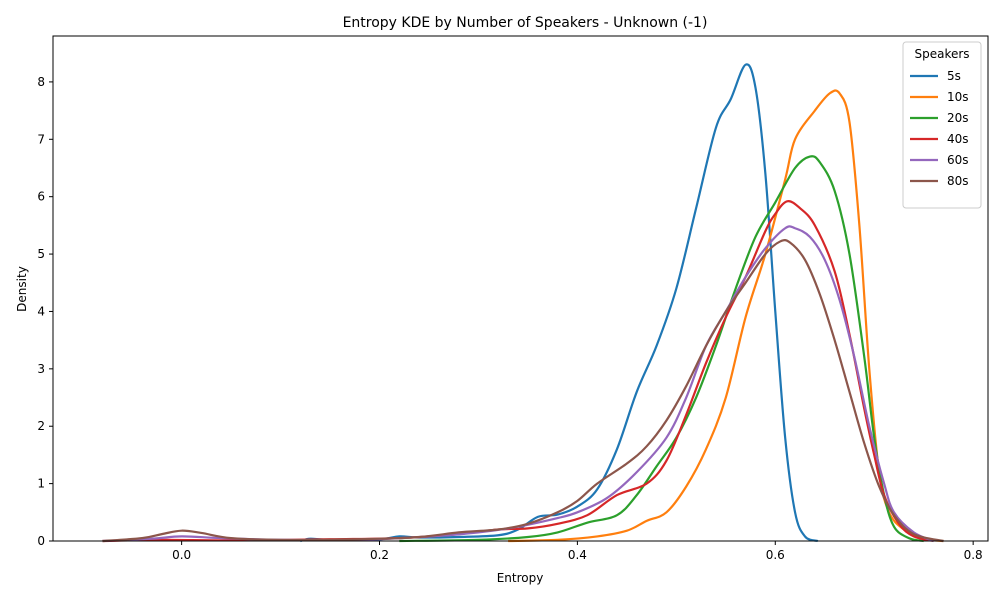 This screenshot has width=1000, height=600. What do you see at coordinates (22, 289) in the screenshot?
I see `y-axis-title: Density` at bounding box center [22, 289].